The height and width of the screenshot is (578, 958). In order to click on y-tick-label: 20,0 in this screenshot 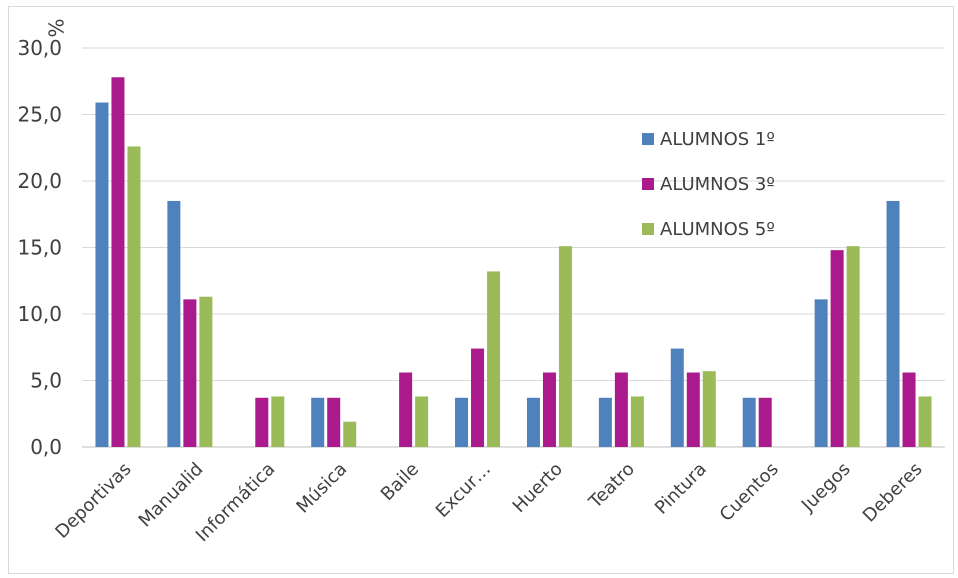, I will do `click(39, 181)`.